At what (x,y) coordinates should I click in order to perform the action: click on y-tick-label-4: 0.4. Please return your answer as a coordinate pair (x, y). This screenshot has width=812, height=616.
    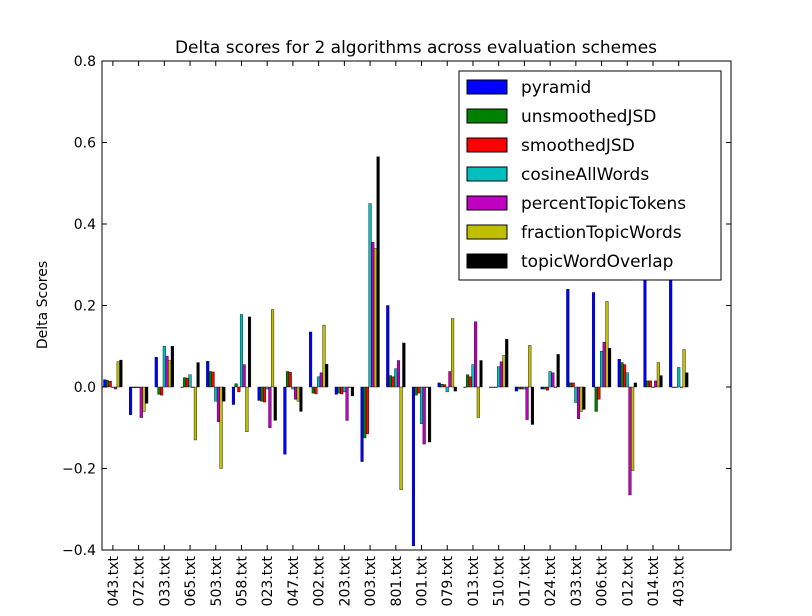
    Looking at the image, I should click on (85, 225).